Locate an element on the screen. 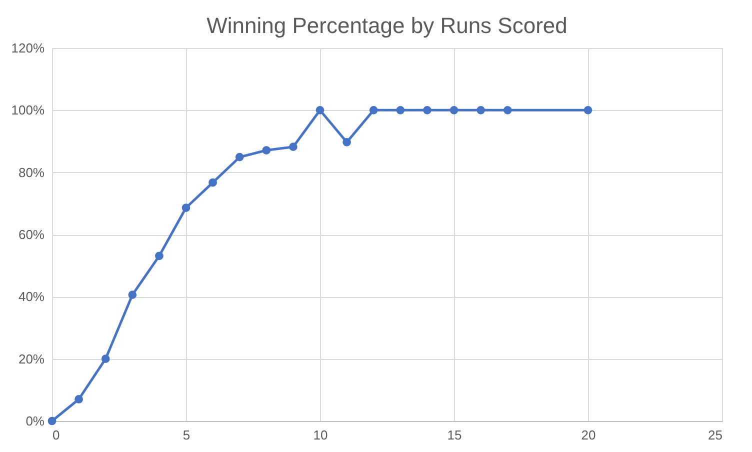  y-tick-label: 120% is located at coordinates (28, 48).